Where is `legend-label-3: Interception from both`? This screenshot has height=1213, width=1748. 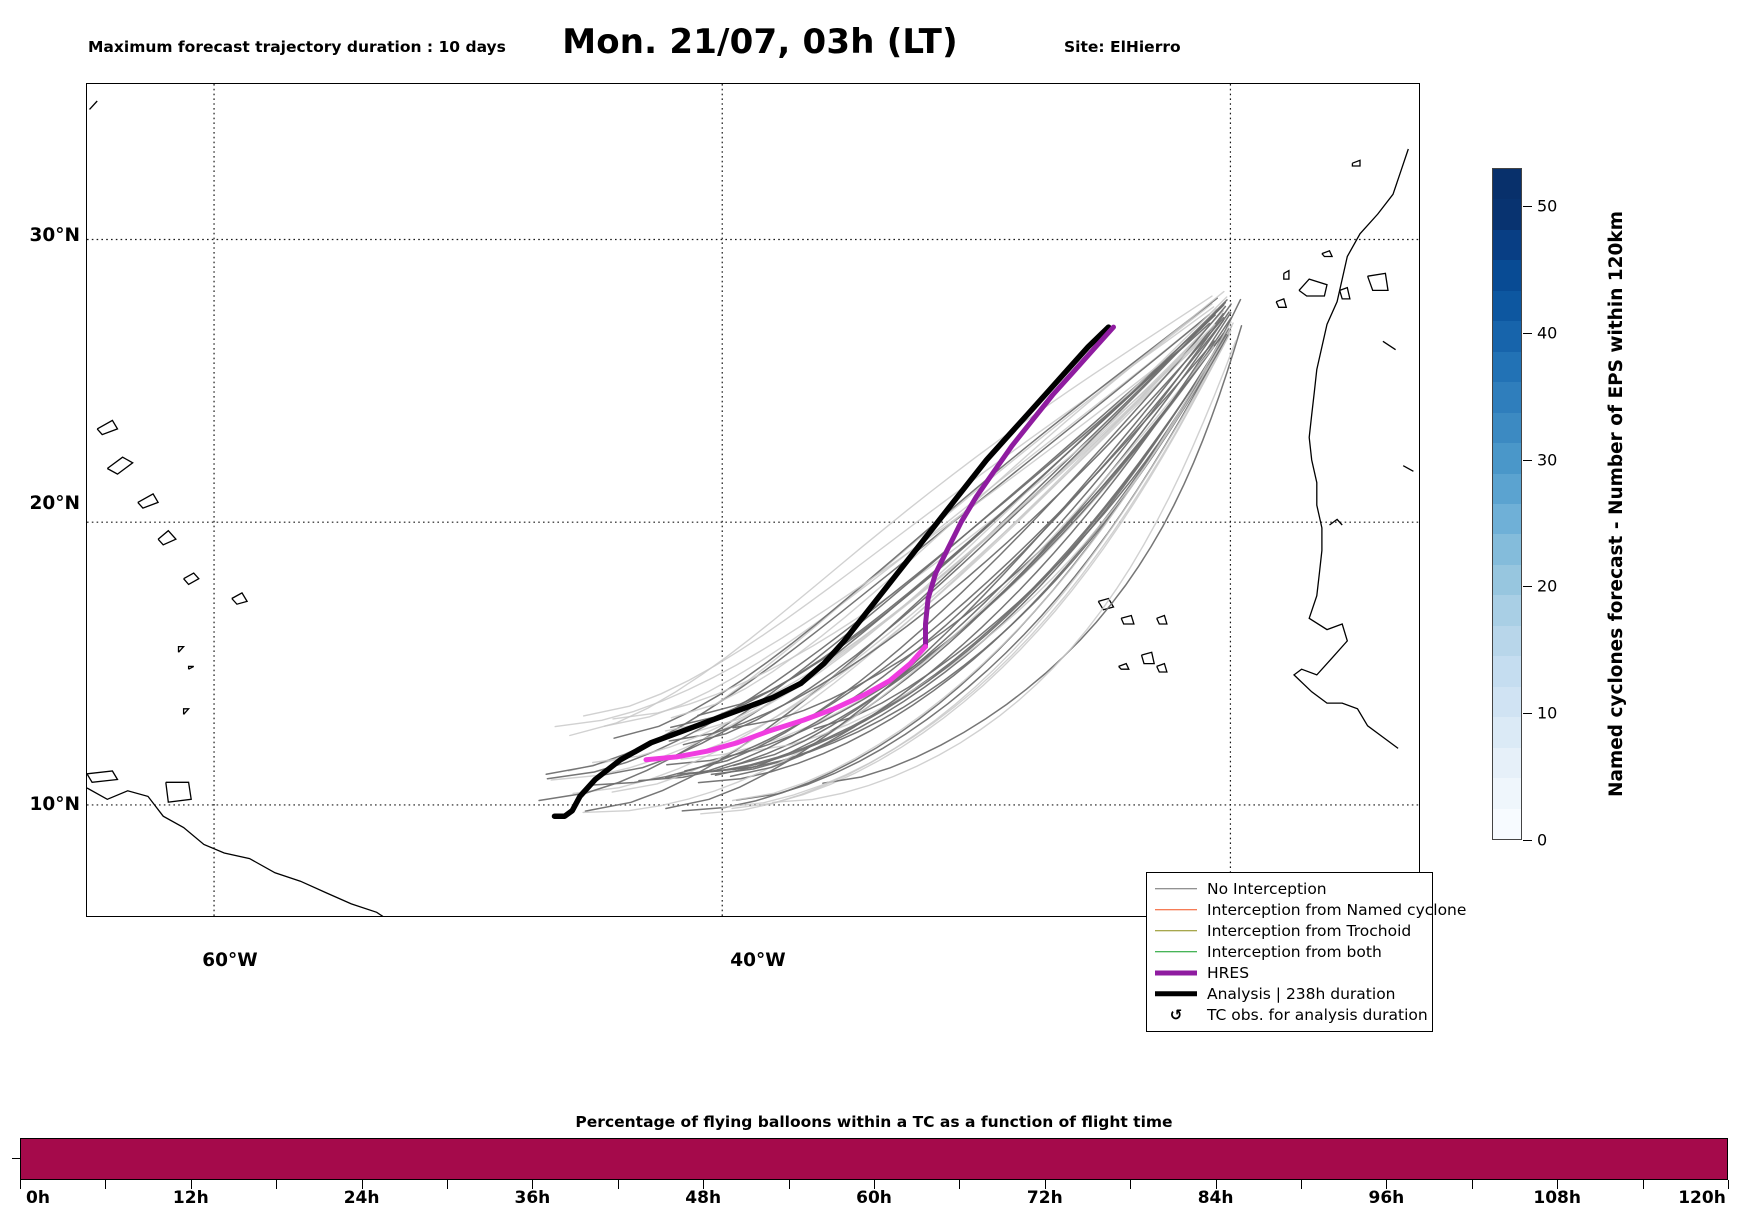
legend-label-3: Interception from both is located at coordinates (1294, 951).